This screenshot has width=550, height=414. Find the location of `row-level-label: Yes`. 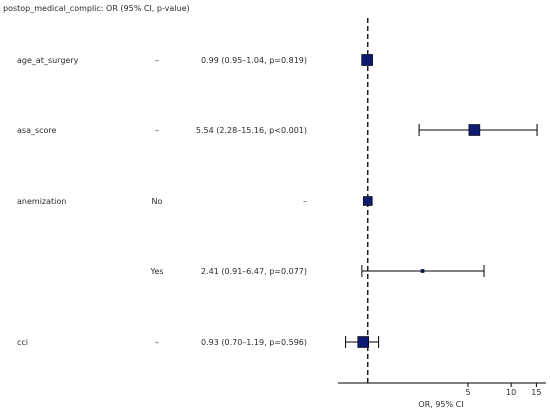

row-level-label: Yes is located at coordinates (157, 271).